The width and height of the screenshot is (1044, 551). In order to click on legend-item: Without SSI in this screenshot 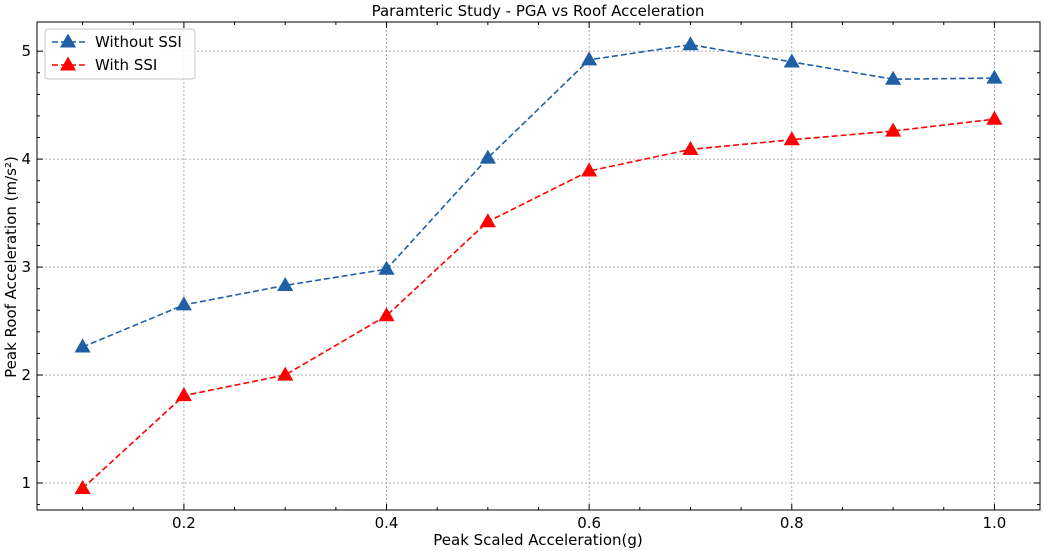, I will do `click(117, 42)`.